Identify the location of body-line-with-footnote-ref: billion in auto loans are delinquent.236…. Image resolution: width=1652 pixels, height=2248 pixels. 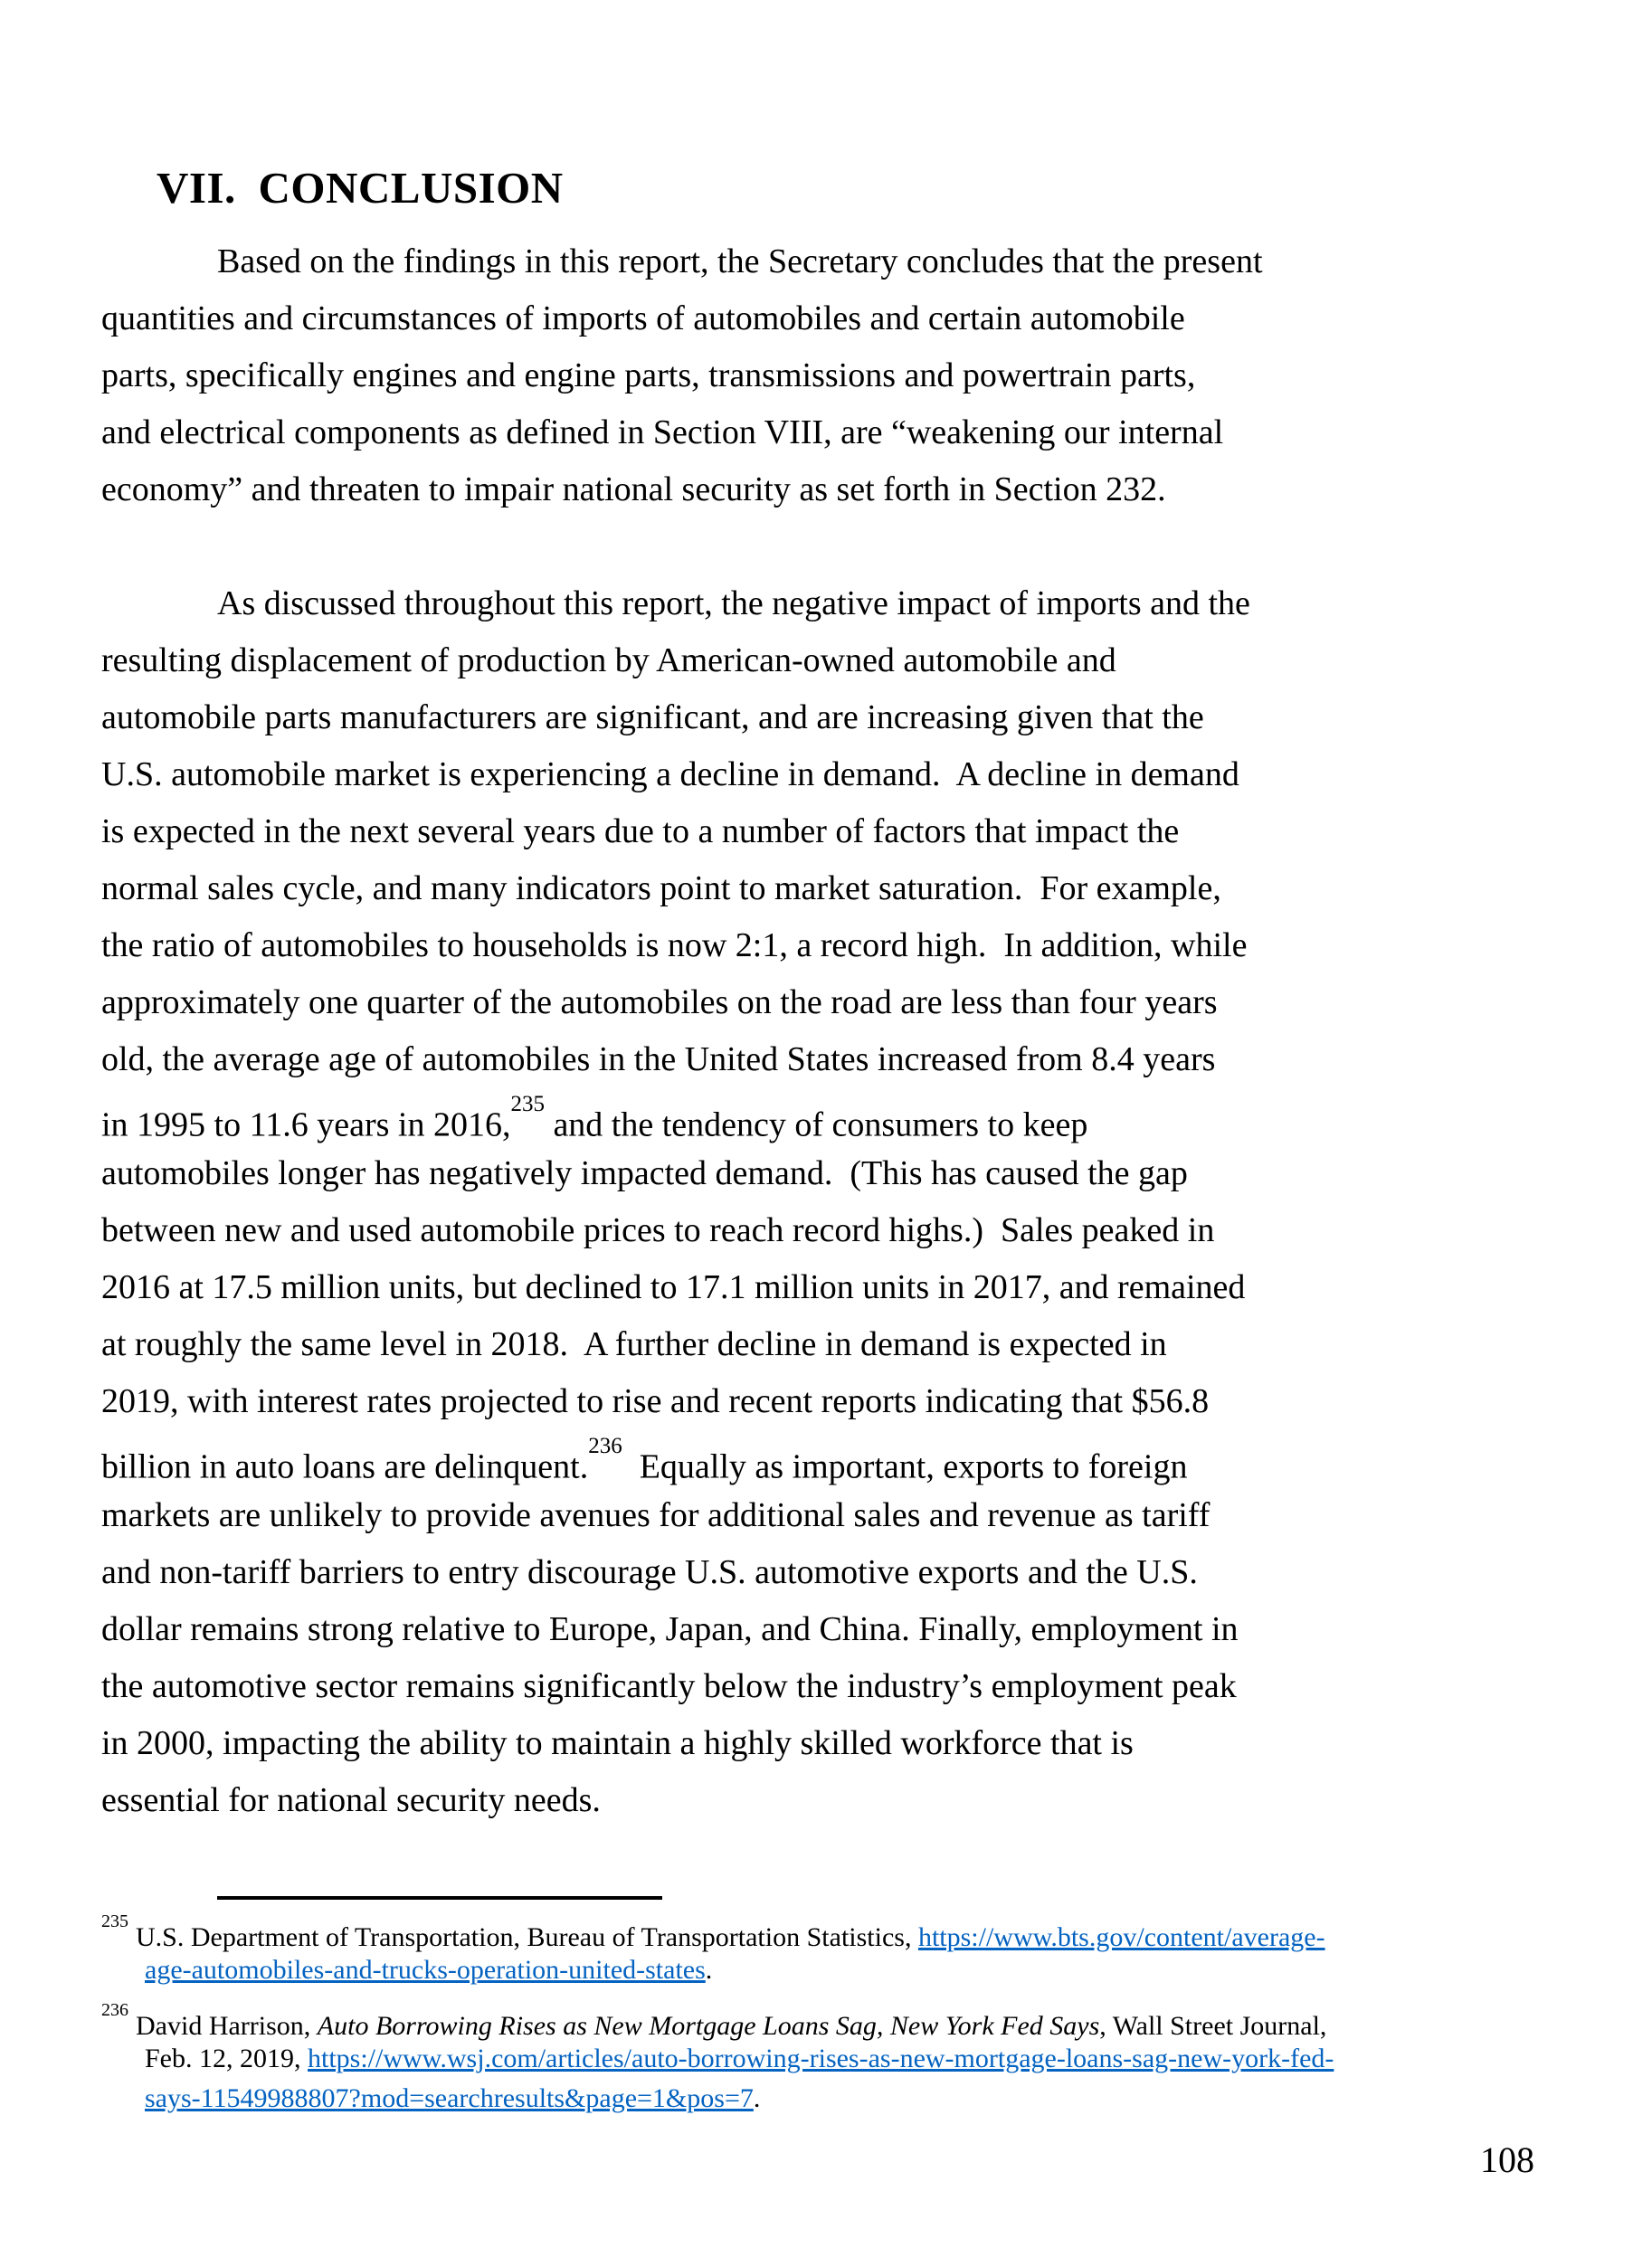
(861, 1458).